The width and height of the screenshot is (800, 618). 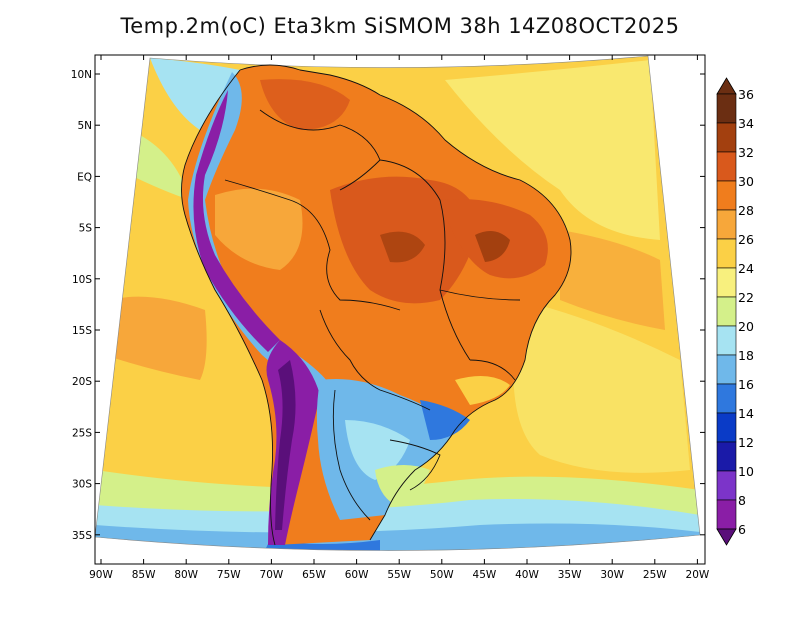 What do you see at coordinates (655, 575) in the screenshot?
I see `lon-tick-label: 25W` at bounding box center [655, 575].